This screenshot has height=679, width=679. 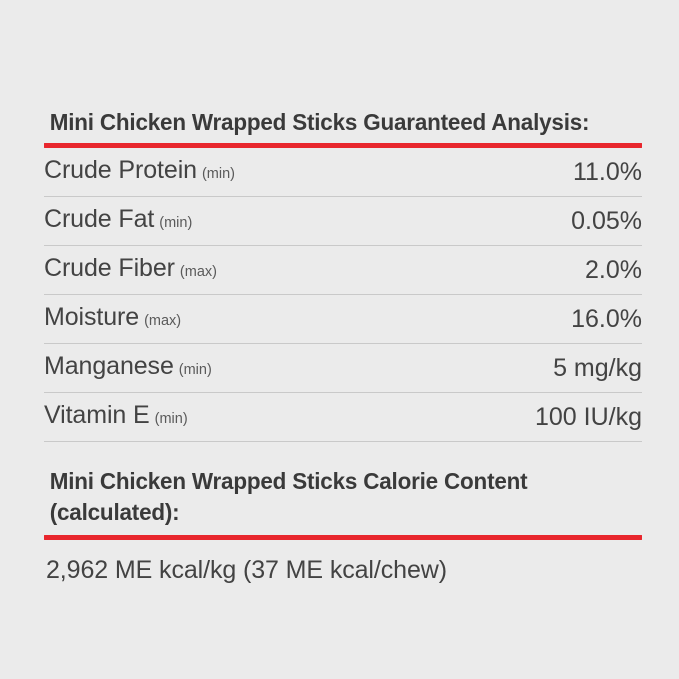 I want to click on calorie-content-title-line2: (calculated):, so click(x=114, y=512).